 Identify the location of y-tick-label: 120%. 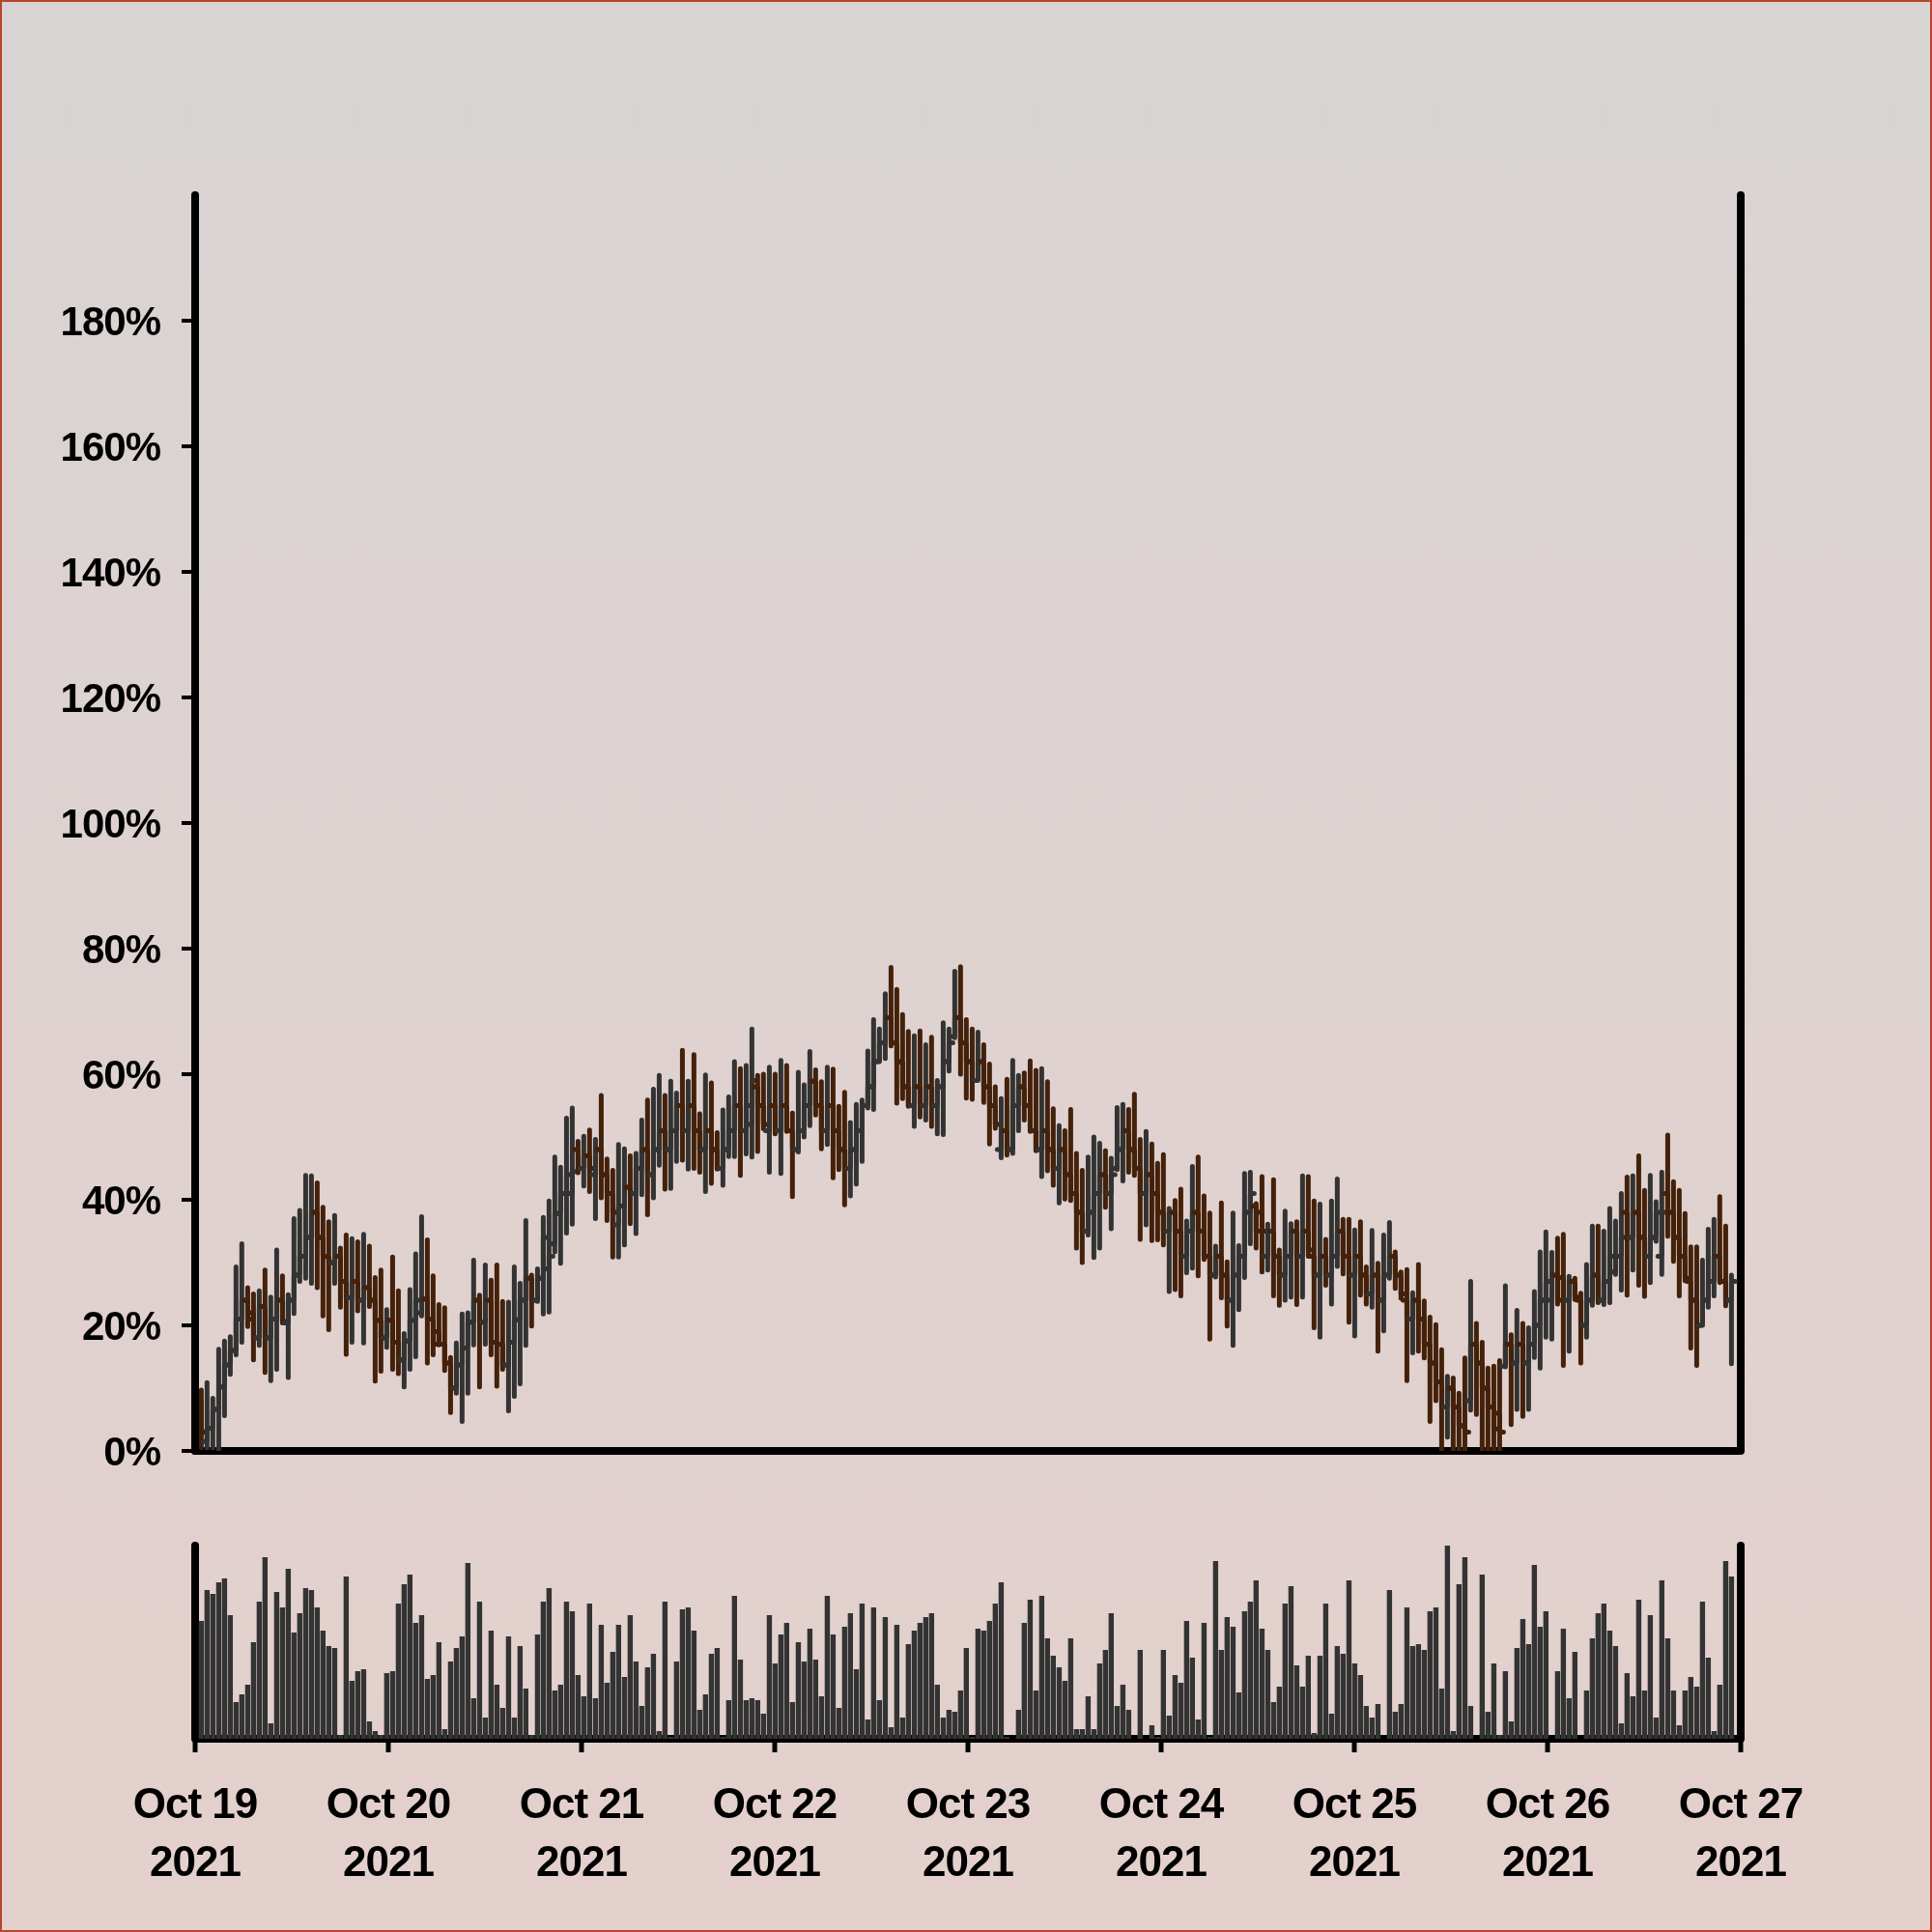
(110, 697).